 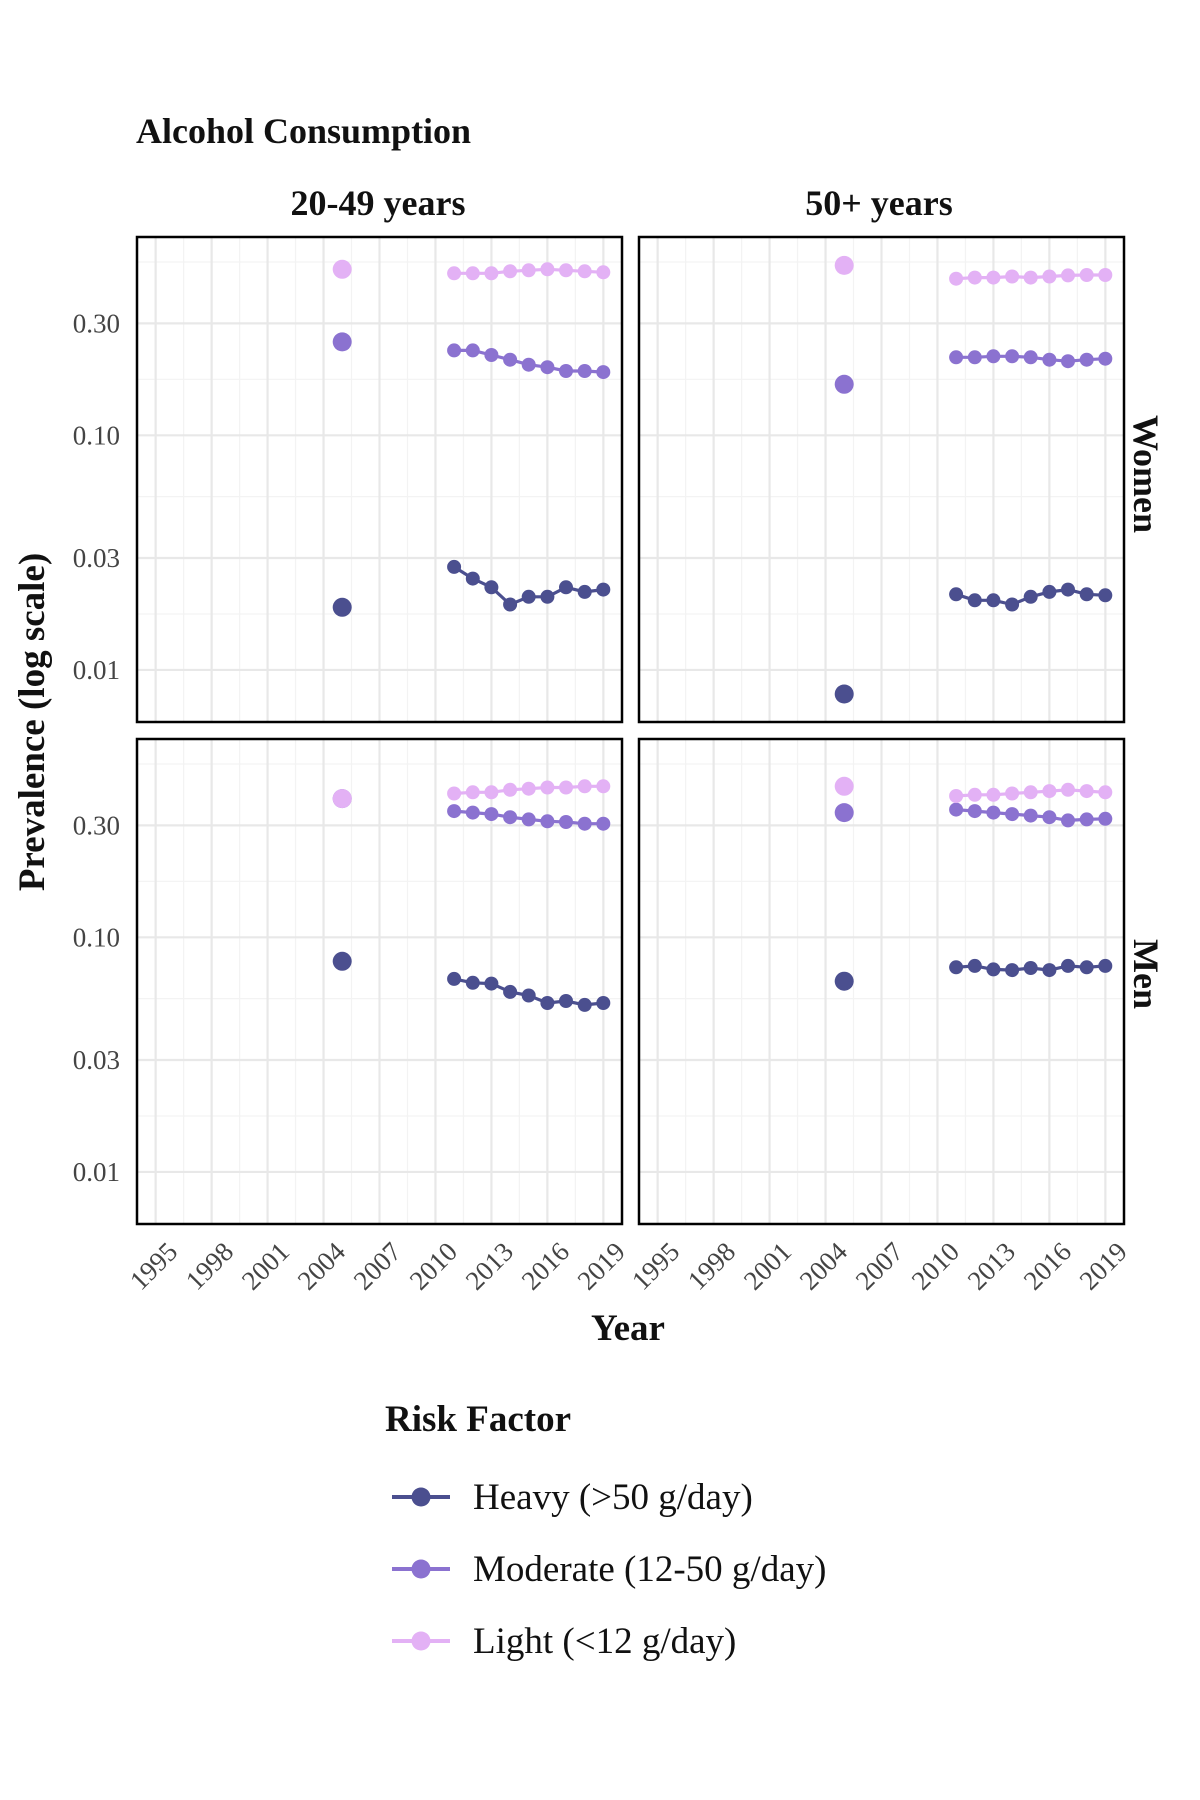 What do you see at coordinates (1146, 474) in the screenshot?
I see `facet-strip-women: Women` at bounding box center [1146, 474].